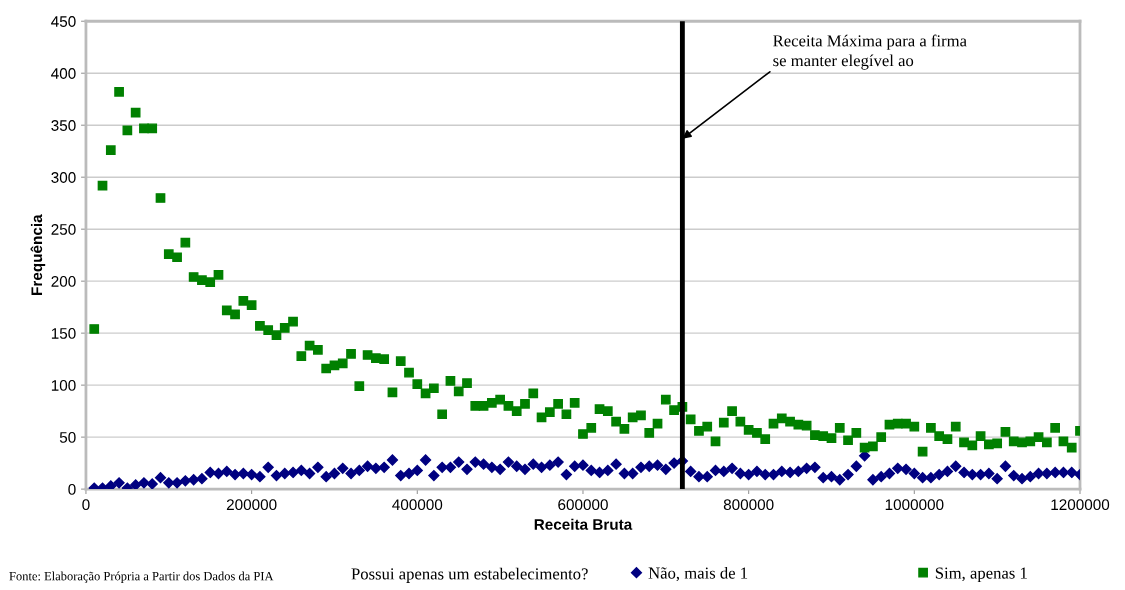 The width and height of the screenshot is (1125, 590). What do you see at coordinates (748, 505) in the screenshot?
I see `x-tick-label: 800000` at bounding box center [748, 505].